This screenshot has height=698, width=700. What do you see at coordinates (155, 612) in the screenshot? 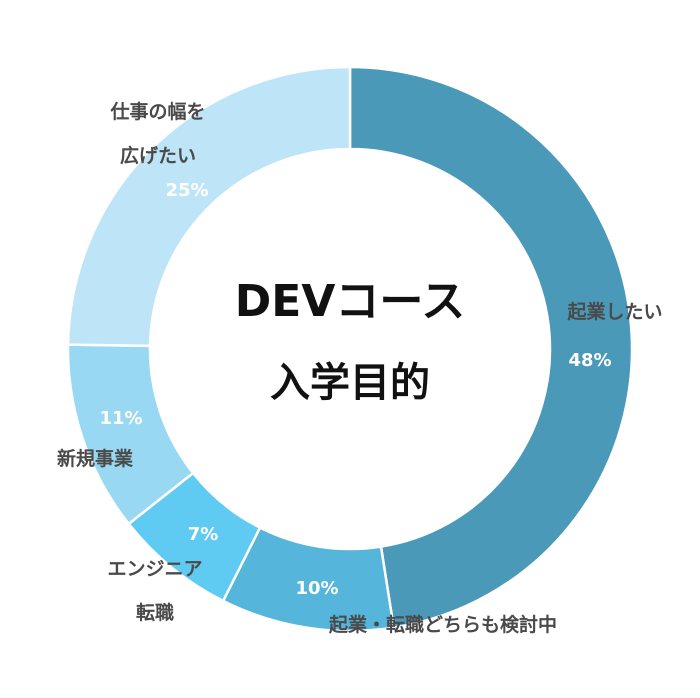
I see `slice-category-label: 転職` at bounding box center [155, 612].